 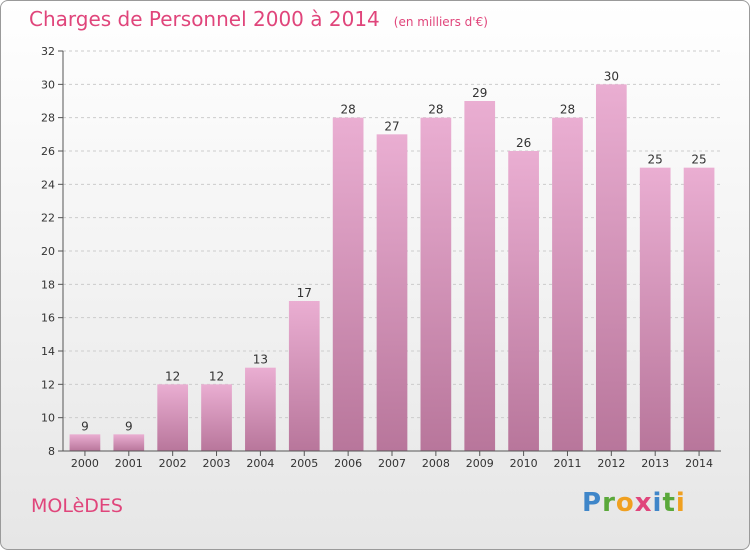 What do you see at coordinates (304, 463) in the screenshot?
I see `x-tick-label: 2005` at bounding box center [304, 463].